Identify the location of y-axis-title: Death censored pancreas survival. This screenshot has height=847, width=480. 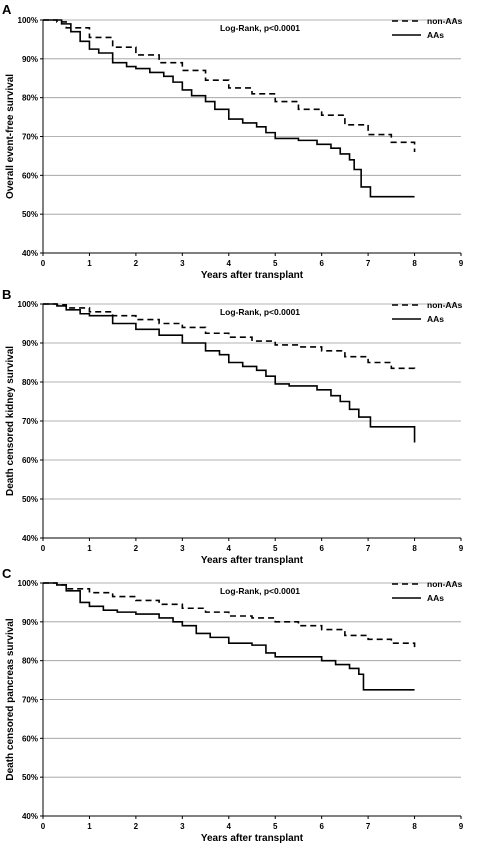
(10, 699).